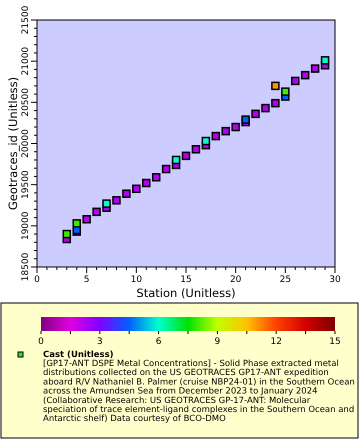 The height and width of the screenshot is (440, 360). What do you see at coordinates (26, 267) in the screenshot?
I see `y-tick-label: 18500` at bounding box center [26, 267].